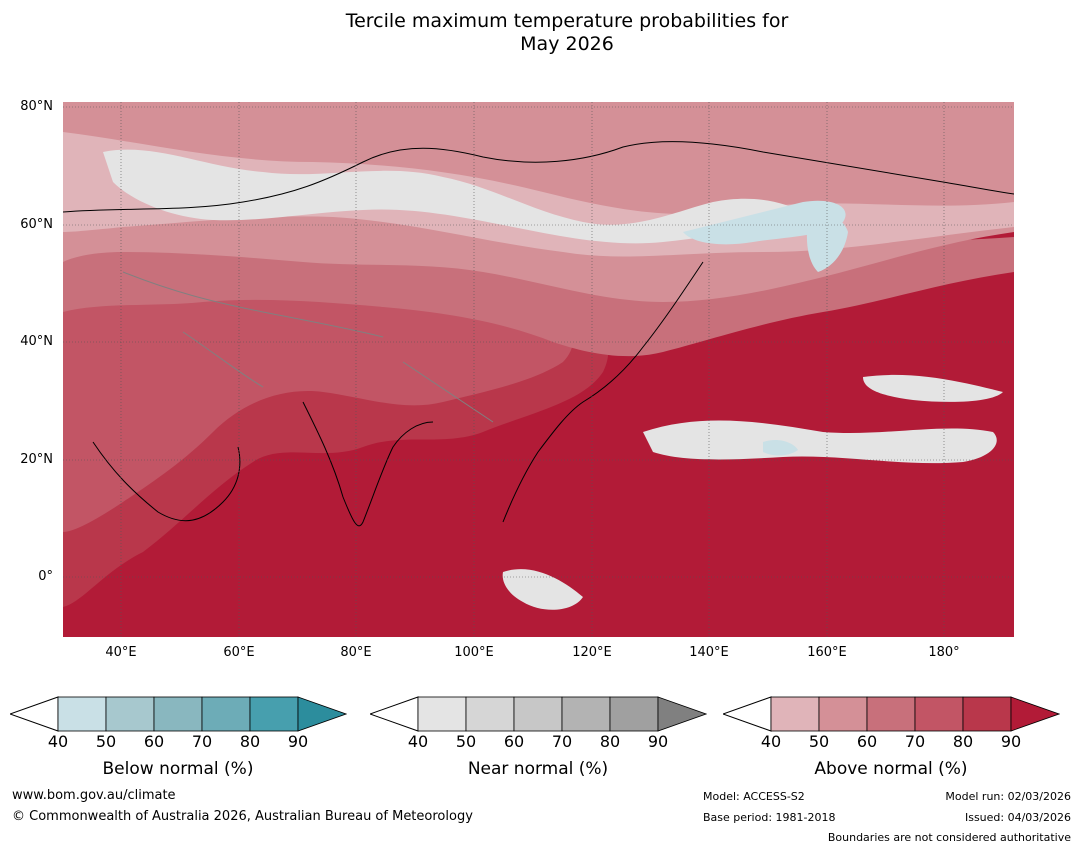  What do you see at coordinates (764, 222) in the screenshot?
I see `zone-below-kamchatka` at bounding box center [764, 222].